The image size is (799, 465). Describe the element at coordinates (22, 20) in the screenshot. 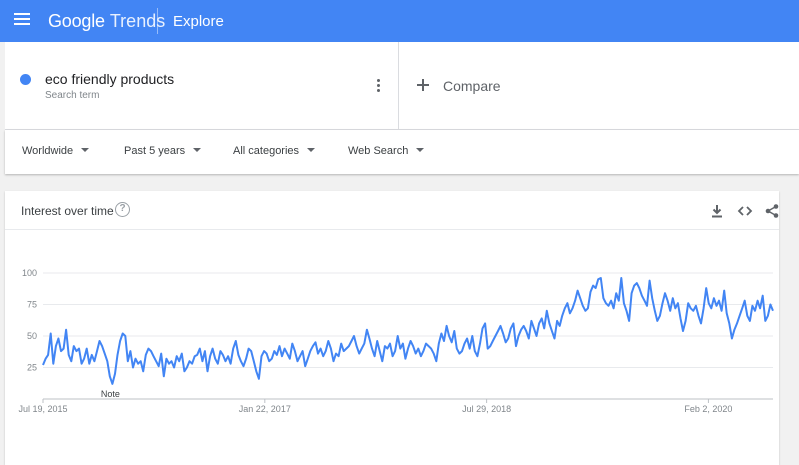

I see `hamburger-menu-icon` at that location.